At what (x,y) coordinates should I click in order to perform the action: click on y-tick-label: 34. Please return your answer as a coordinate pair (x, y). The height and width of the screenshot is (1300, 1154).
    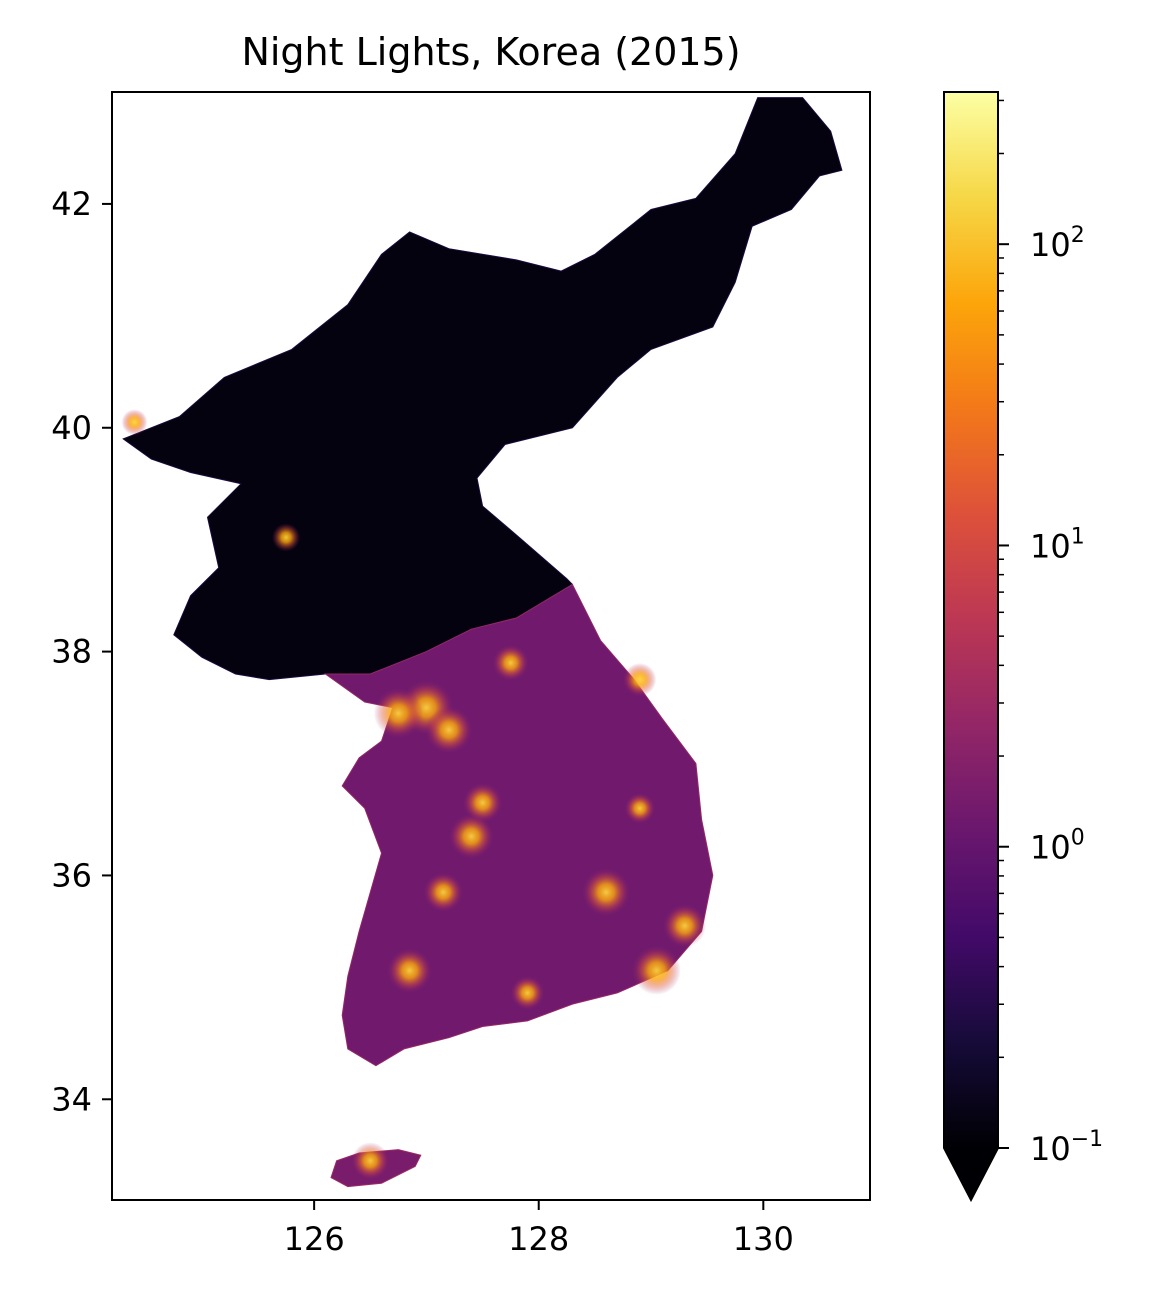
    Looking at the image, I should click on (71, 1099).